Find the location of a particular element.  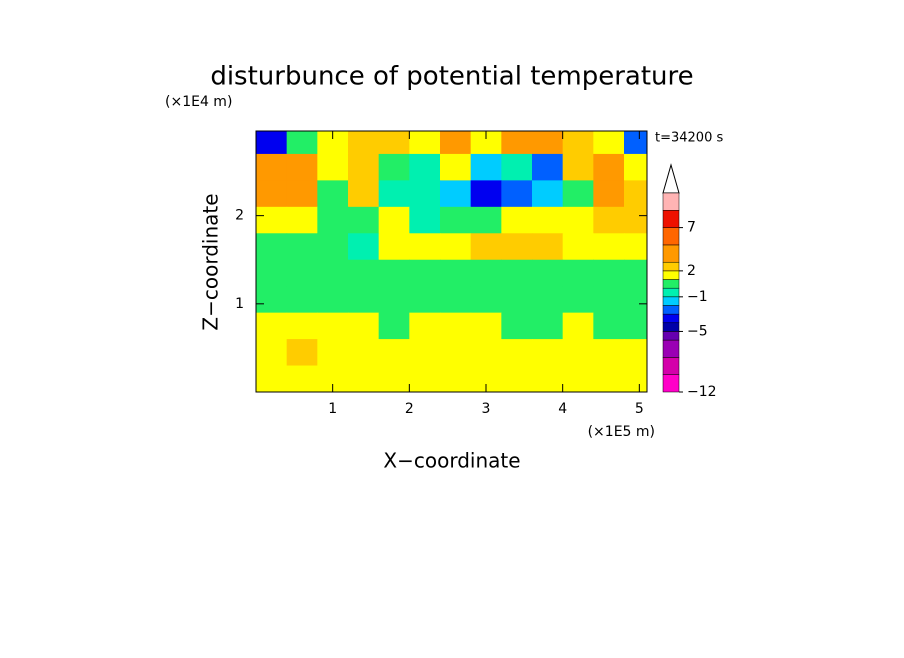

chart-title: disturbunce of potential temperature is located at coordinates (451, 77).